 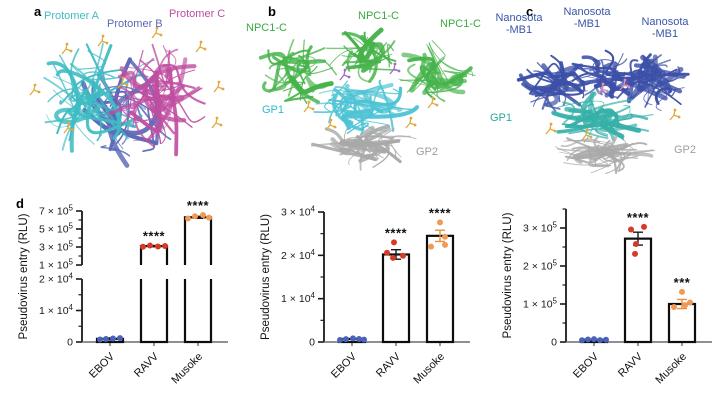 What do you see at coordinates (272, 11) in the screenshot?
I see `panel-letter-b: b` at bounding box center [272, 11].